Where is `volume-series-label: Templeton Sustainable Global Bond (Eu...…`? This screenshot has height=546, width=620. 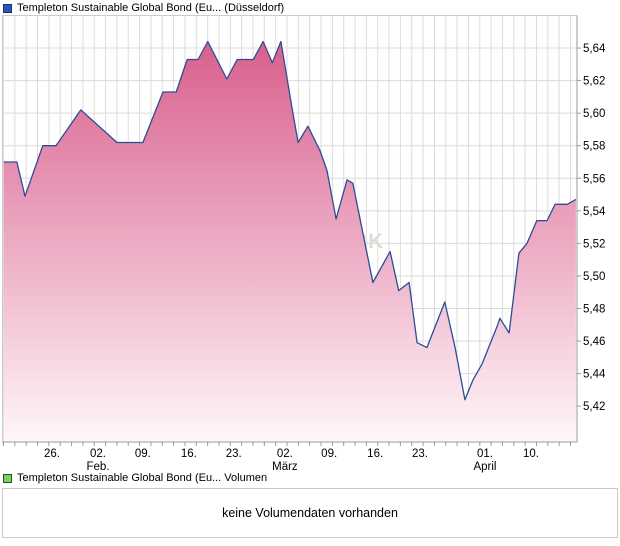 volume-series-label: Templeton Sustainable Global Bond (Eu...… is located at coordinates (142, 478).